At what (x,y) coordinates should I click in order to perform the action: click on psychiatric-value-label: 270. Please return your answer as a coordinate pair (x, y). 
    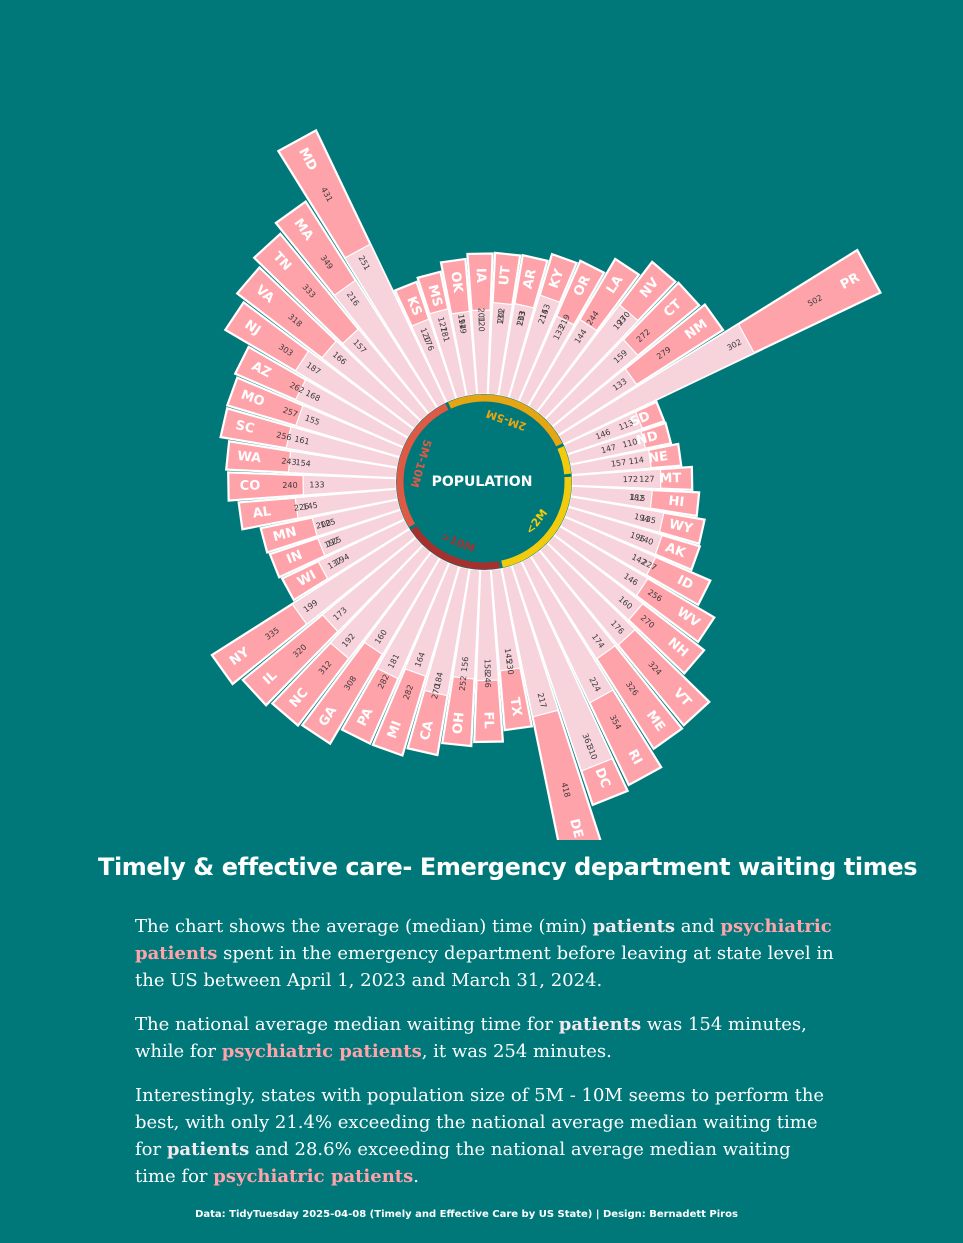
    Looking at the image, I should click on (436, 691).